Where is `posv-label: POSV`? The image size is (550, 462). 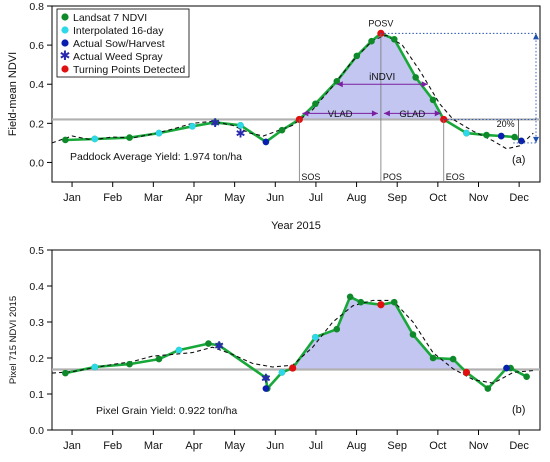
posv-label: POSV is located at coordinates (380, 23).